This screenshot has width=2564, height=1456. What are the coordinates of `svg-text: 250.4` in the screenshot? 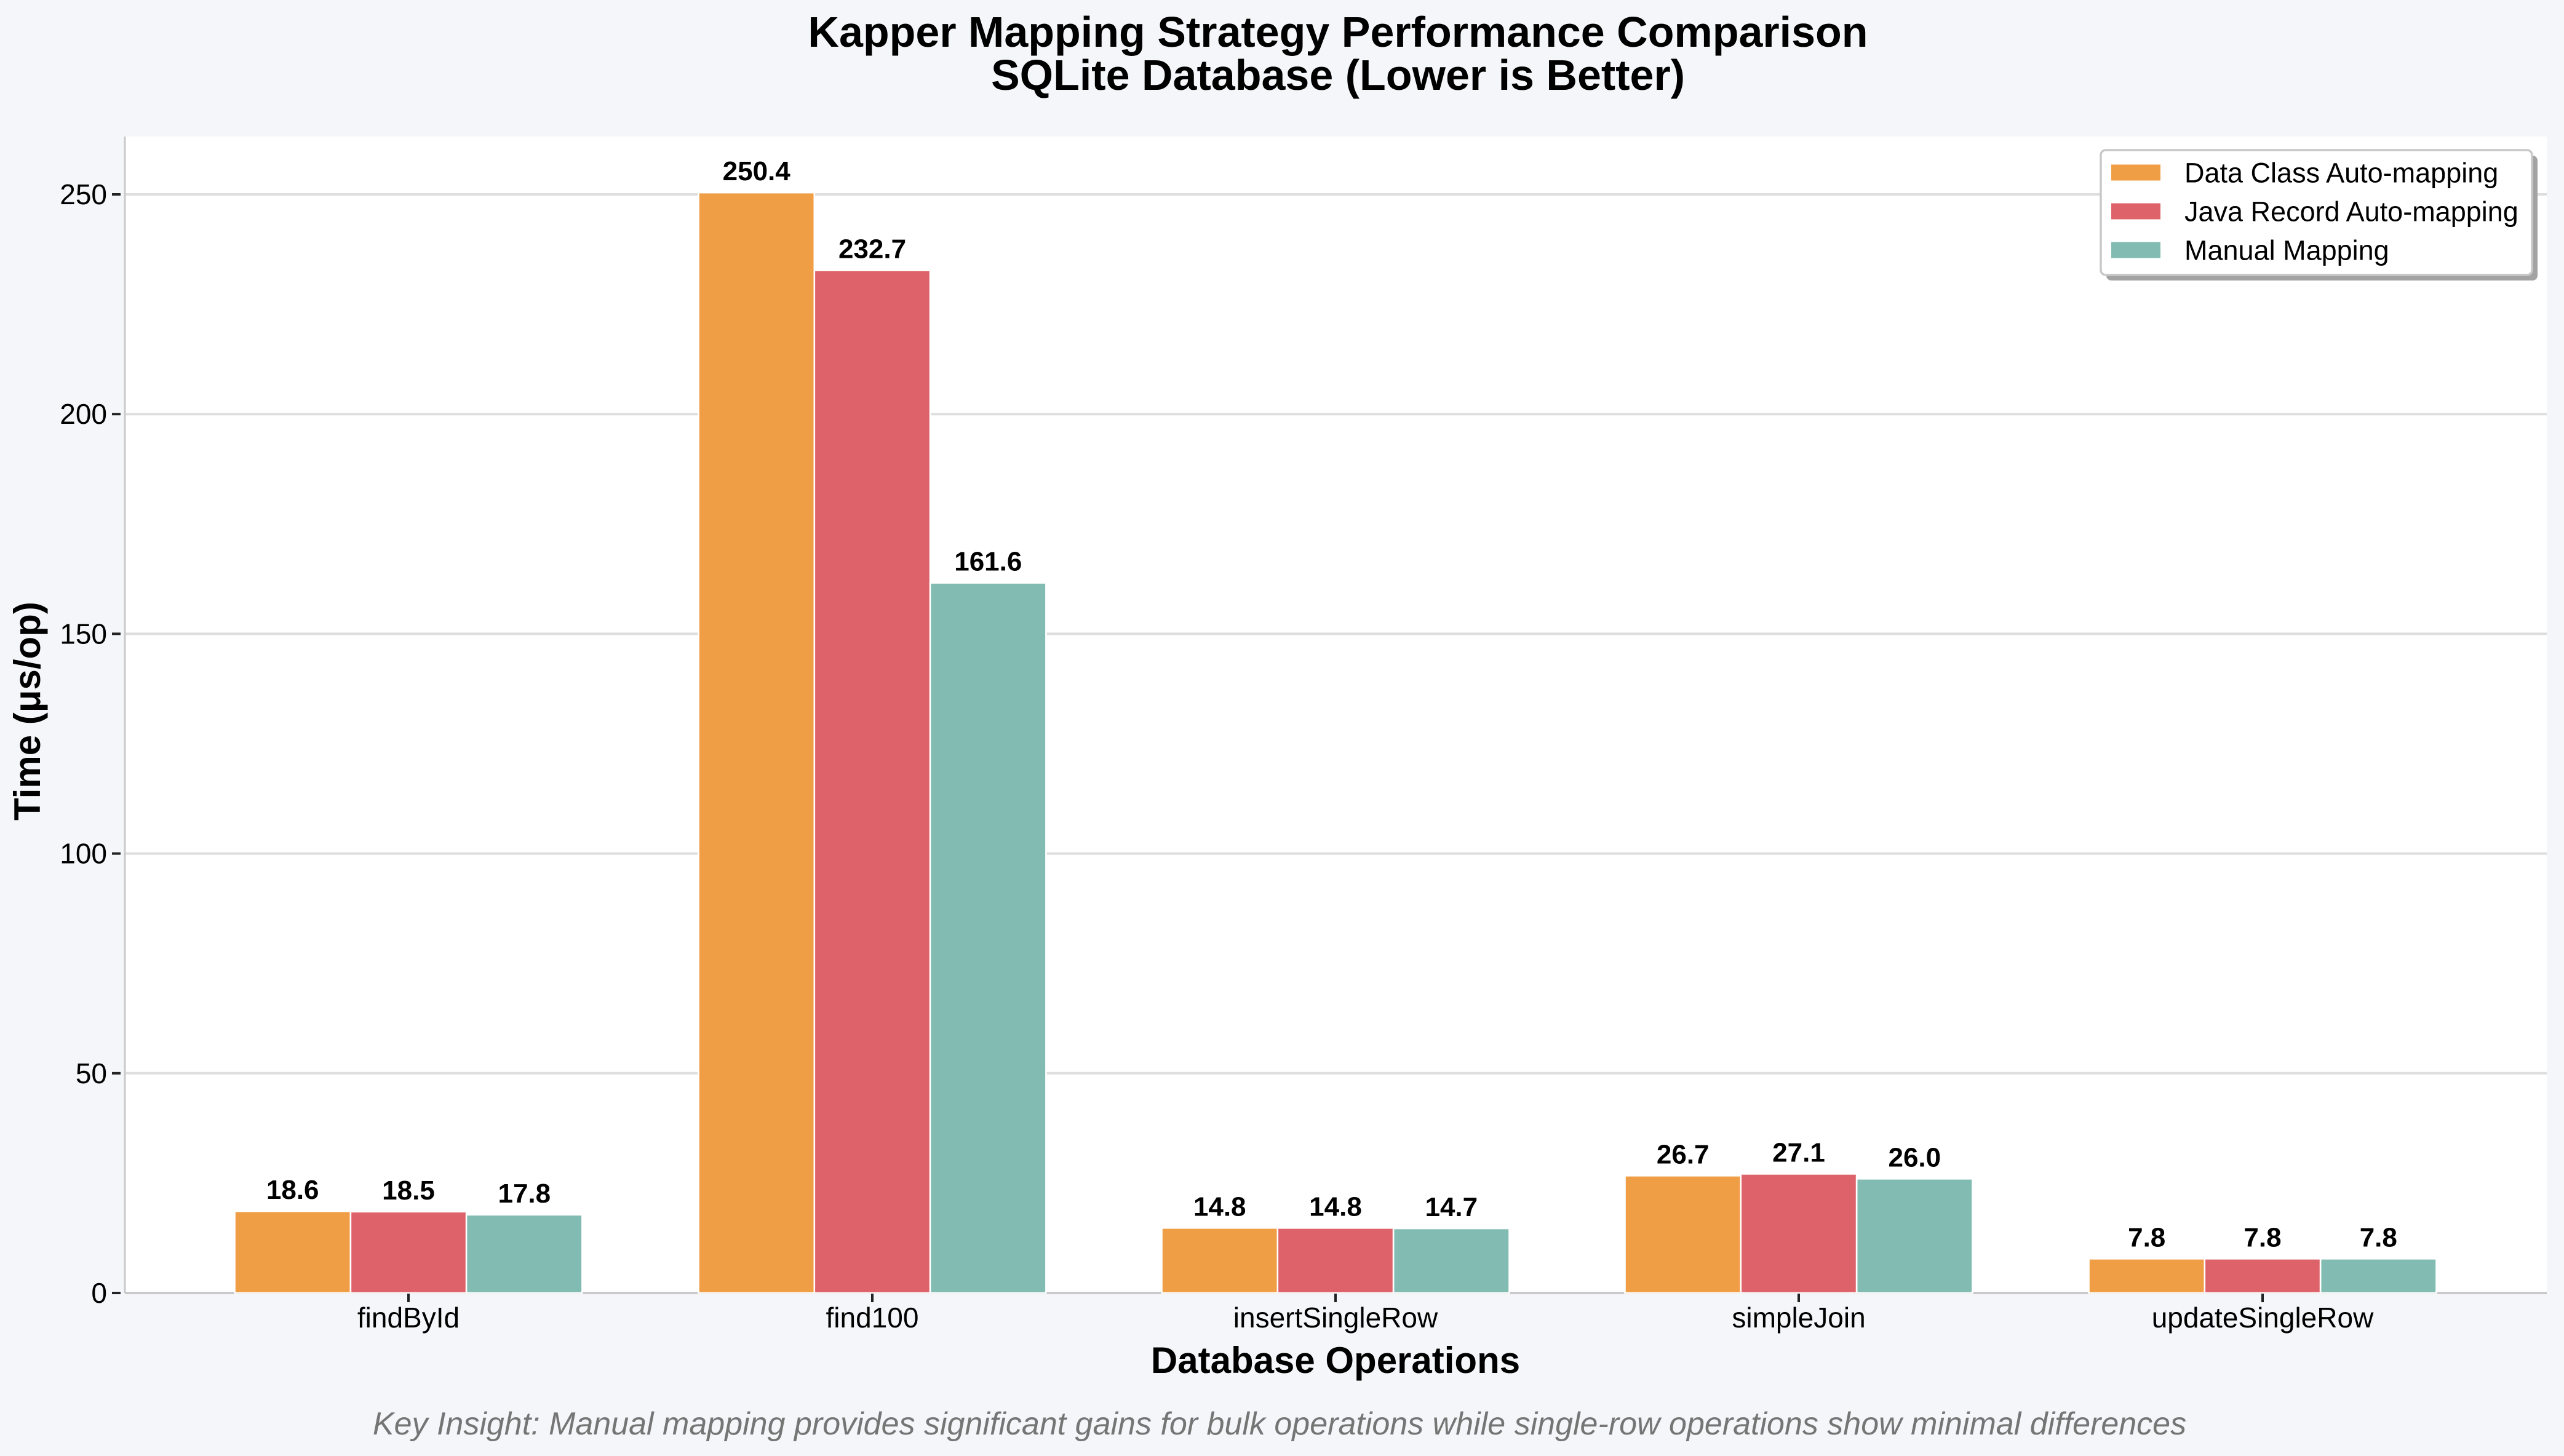 It's located at (757, 171).